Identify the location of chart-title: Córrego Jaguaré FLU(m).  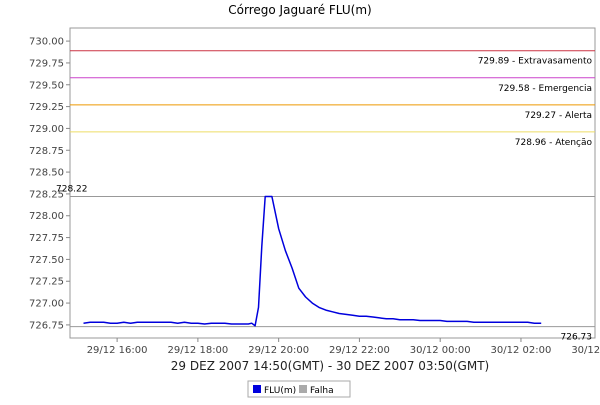
(299, 10).